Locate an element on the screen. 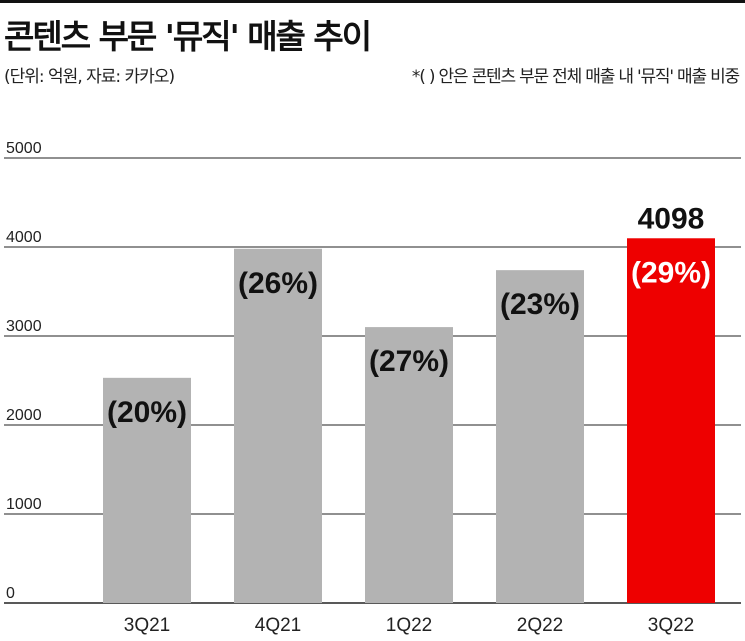  bar-2Q22 is located at coordinates (540, 436).